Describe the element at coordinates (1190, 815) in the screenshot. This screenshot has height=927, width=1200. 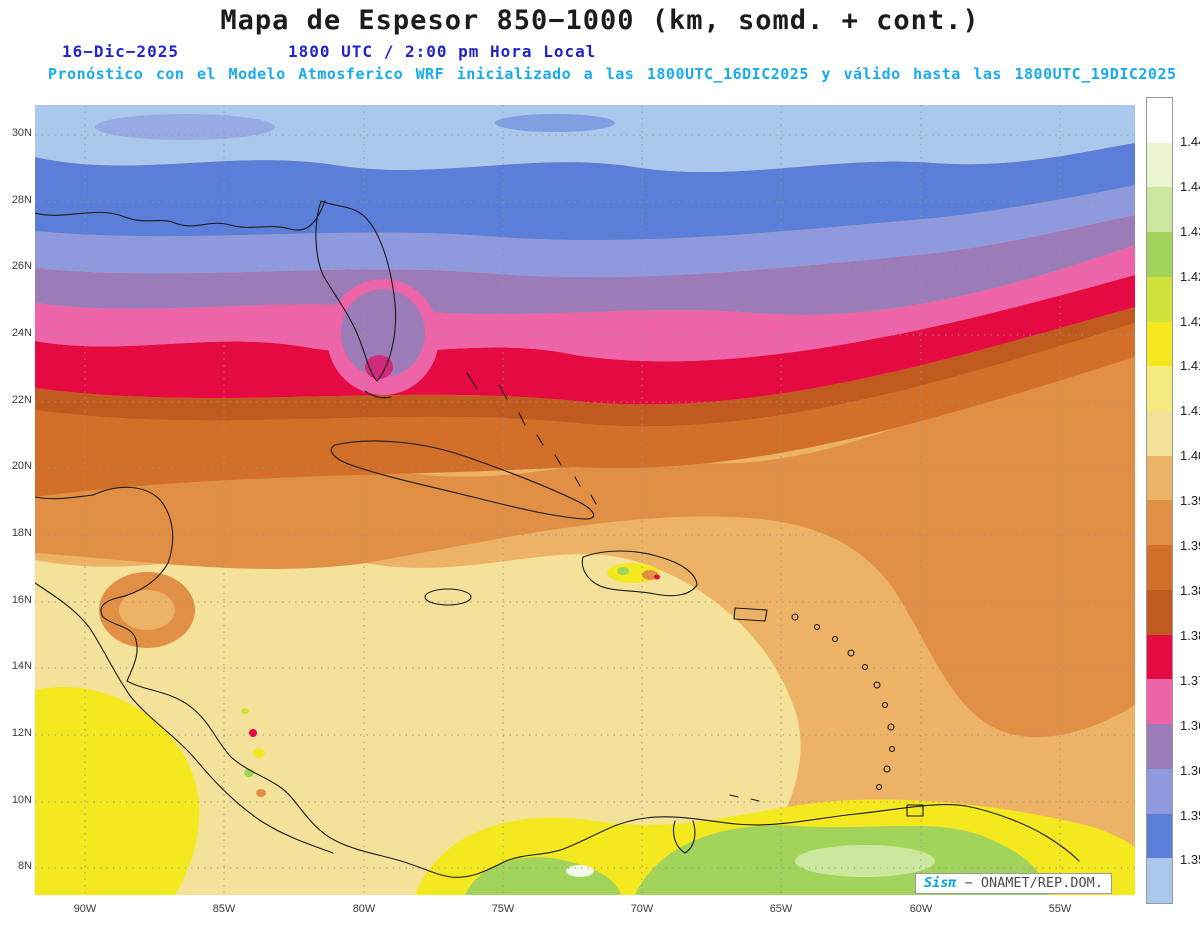
I see `colorbar-tick: 1.356` at that location.